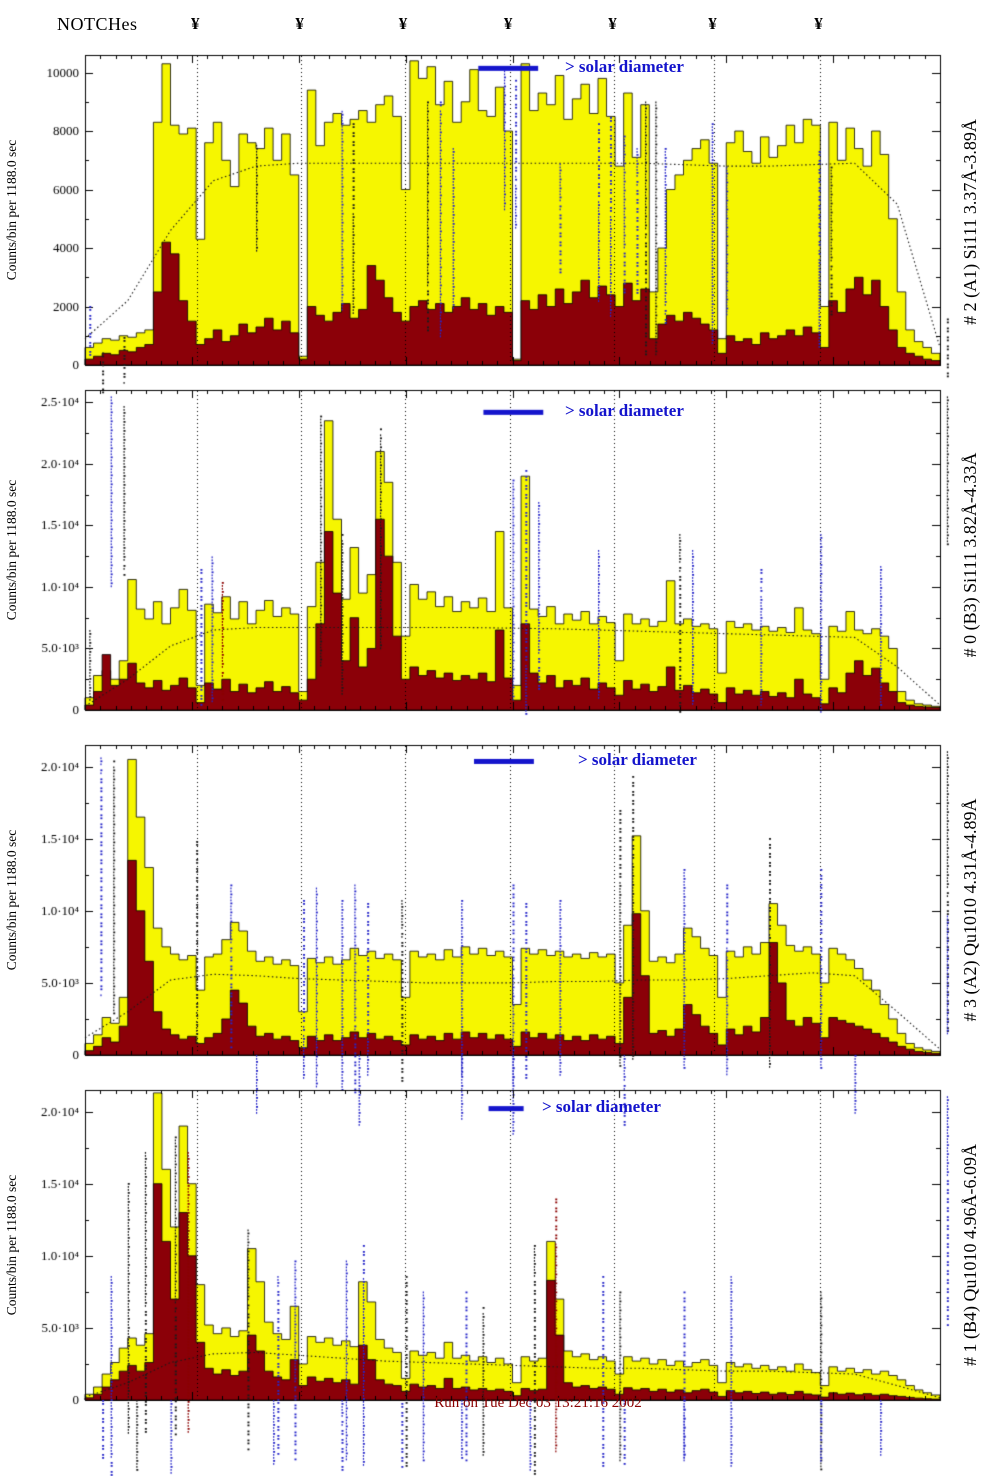  Describe the element at coordinates (502, 28) in the screenshot. I see `notch-symbol-row: ¥ ¥ ¥ ¥ ¥ ¥ ¥` at that location.